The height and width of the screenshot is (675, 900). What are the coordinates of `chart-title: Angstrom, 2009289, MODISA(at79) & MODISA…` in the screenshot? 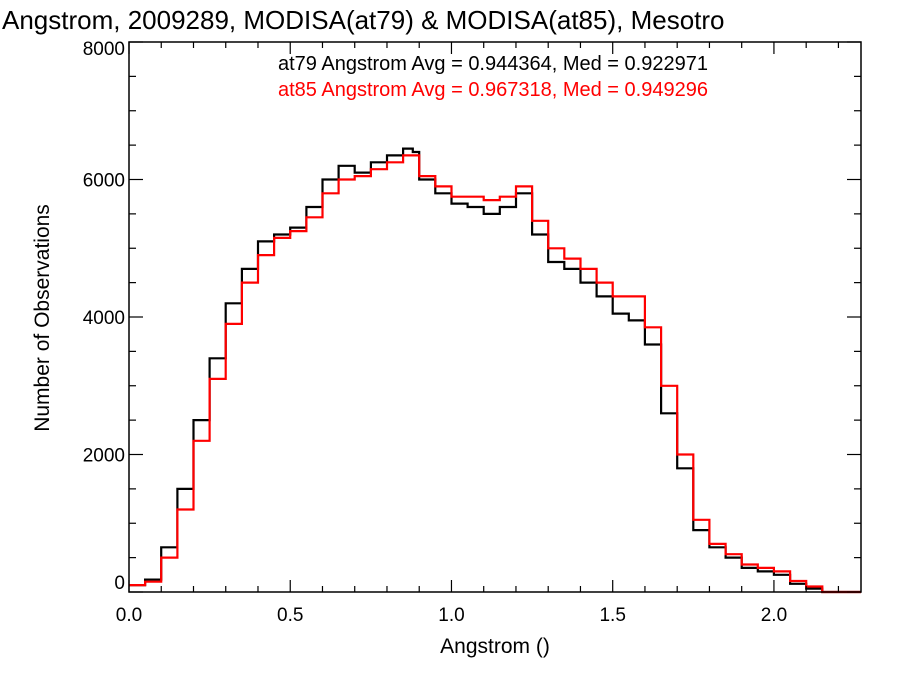 It's located at (363, 20).